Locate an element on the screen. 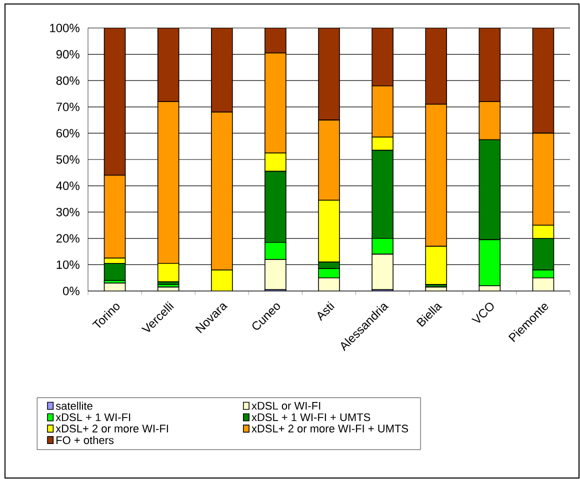 The height and width of the screenshot is (479, 580). legend-label: xDSL+ 2 or more WI-FI + UMTS is located at coordinates (330, 428).